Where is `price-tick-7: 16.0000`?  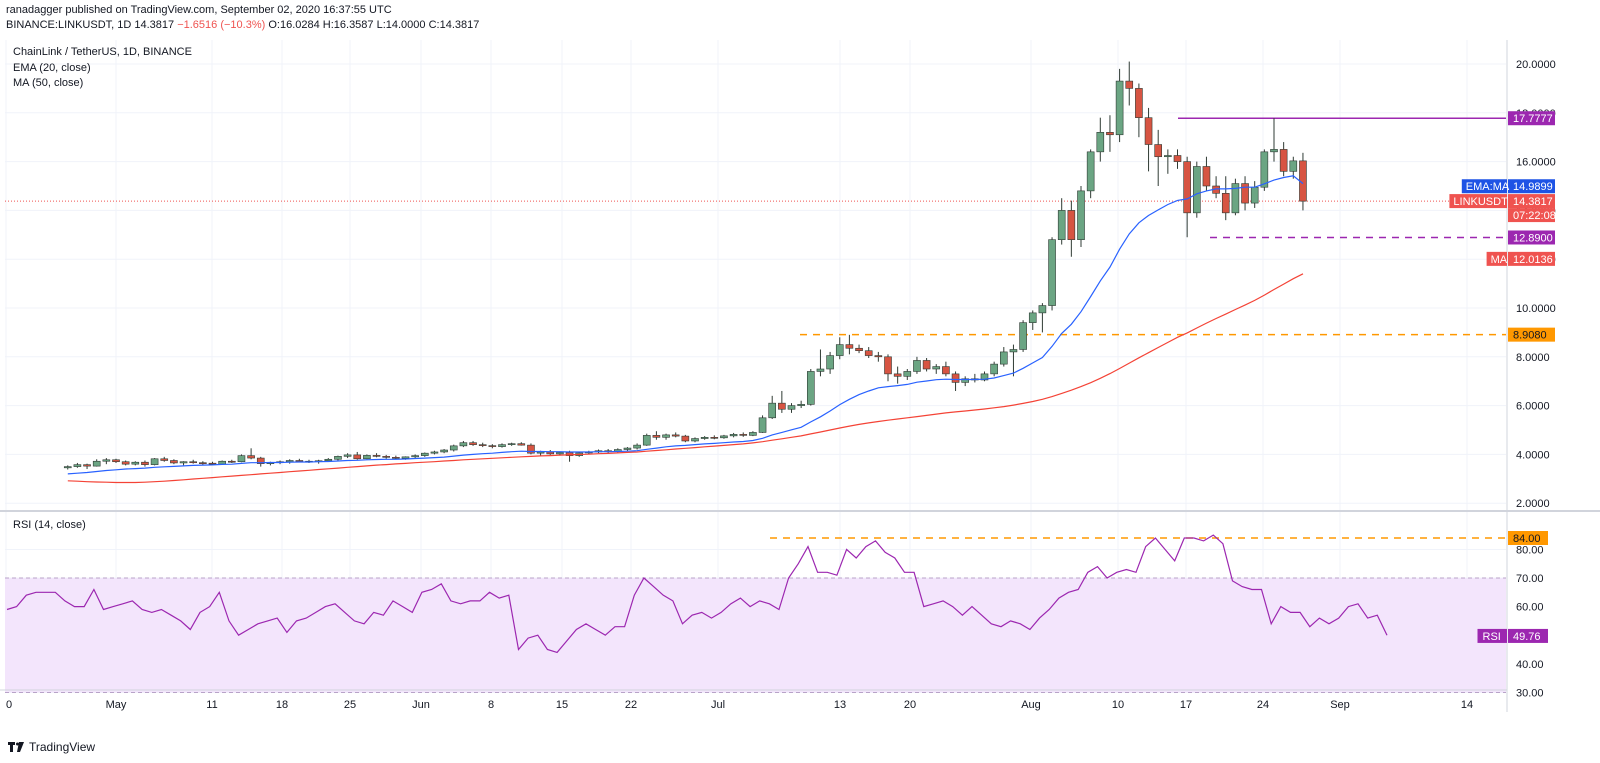 price-tick-7: 16.0000 is located at coordinates (1536, 163).